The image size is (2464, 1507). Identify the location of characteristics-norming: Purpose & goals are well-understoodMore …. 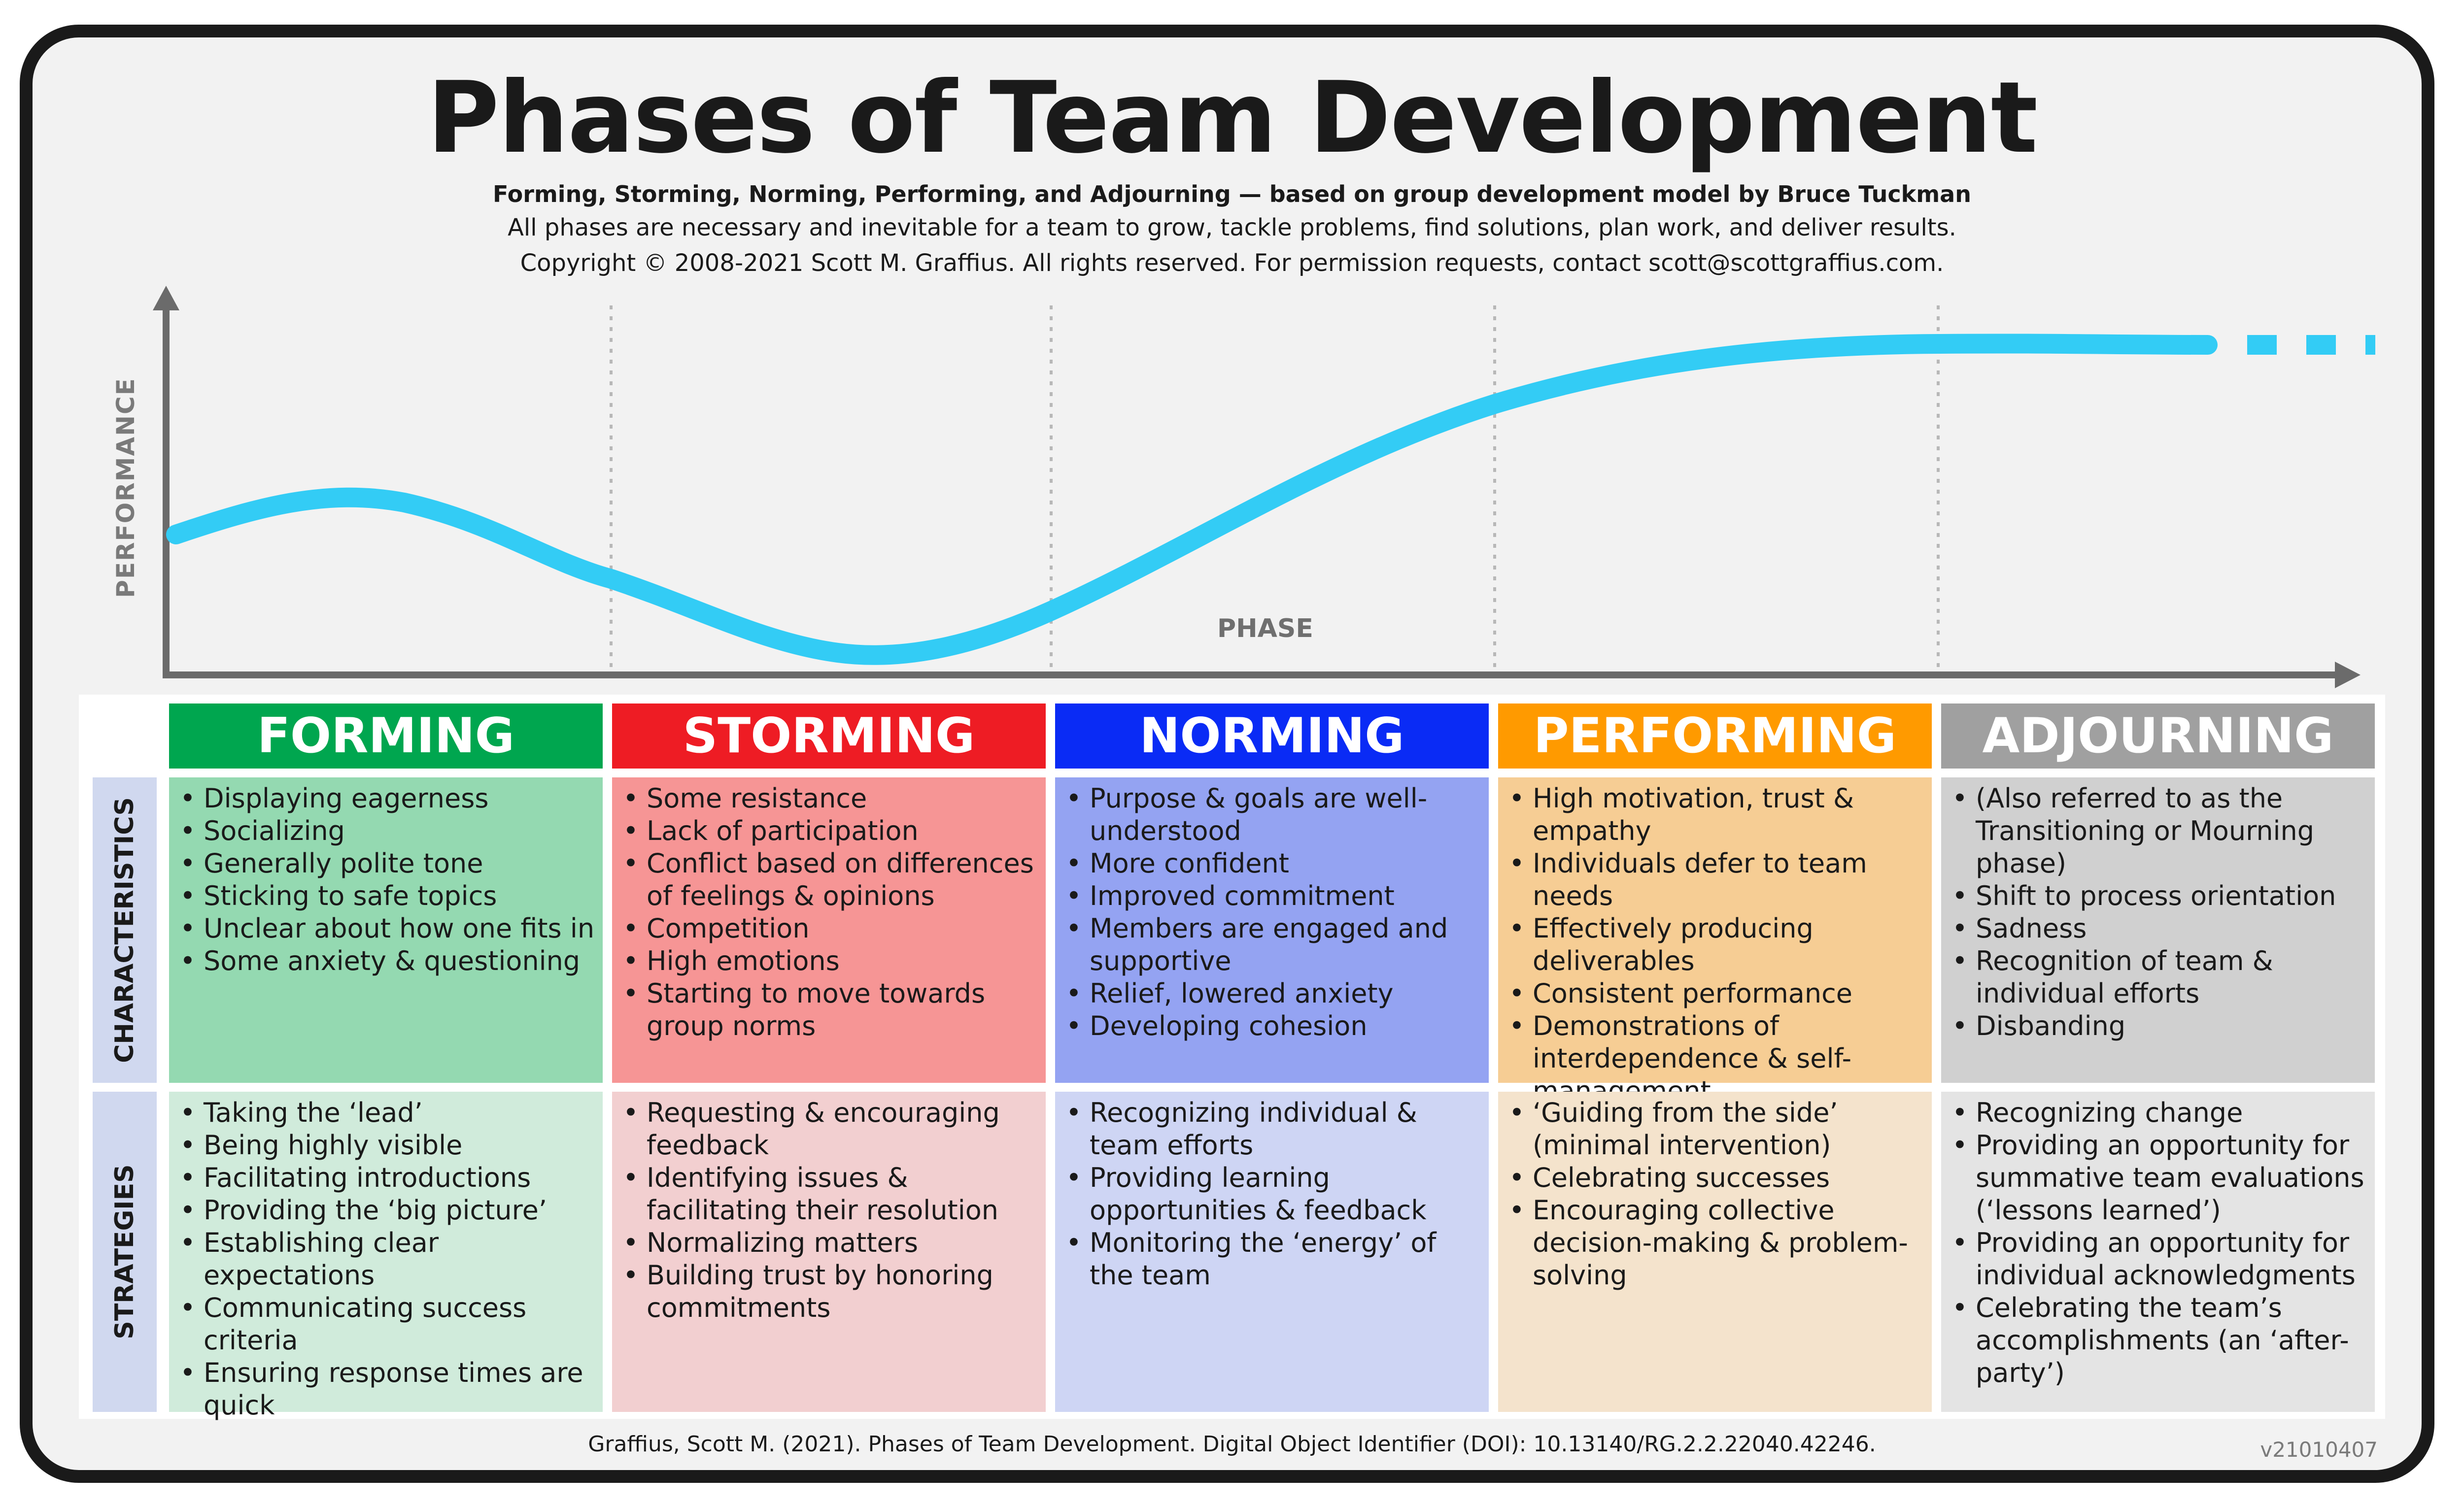
(1272, 930).